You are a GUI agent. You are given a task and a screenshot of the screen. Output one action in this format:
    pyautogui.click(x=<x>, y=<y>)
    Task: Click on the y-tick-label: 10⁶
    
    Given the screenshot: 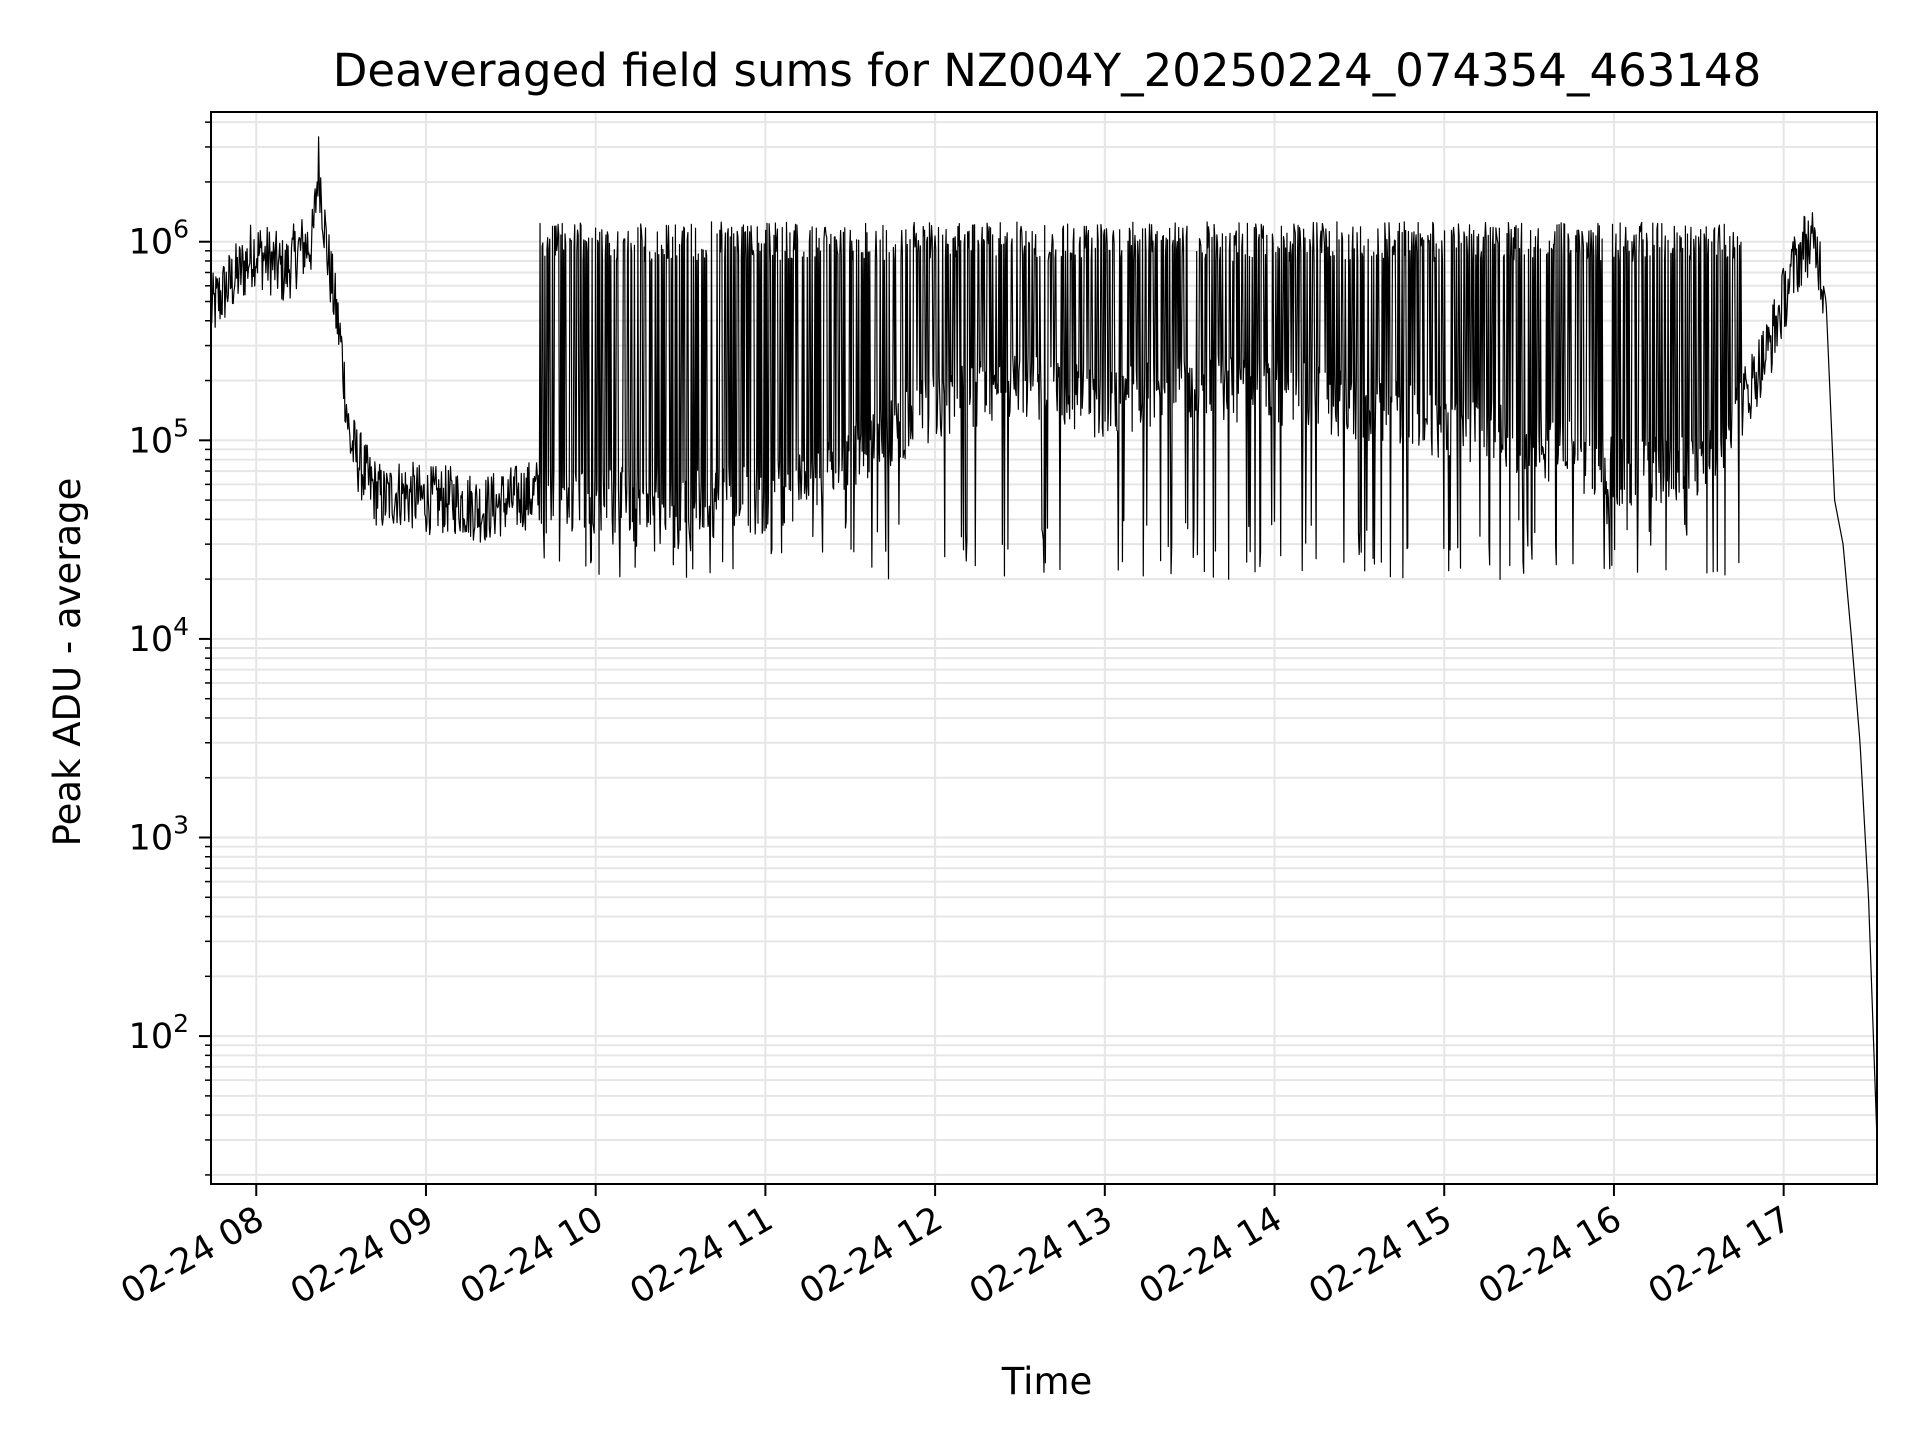 What is the action you would take?
    pyautogui.click(x=159, y=239)
    